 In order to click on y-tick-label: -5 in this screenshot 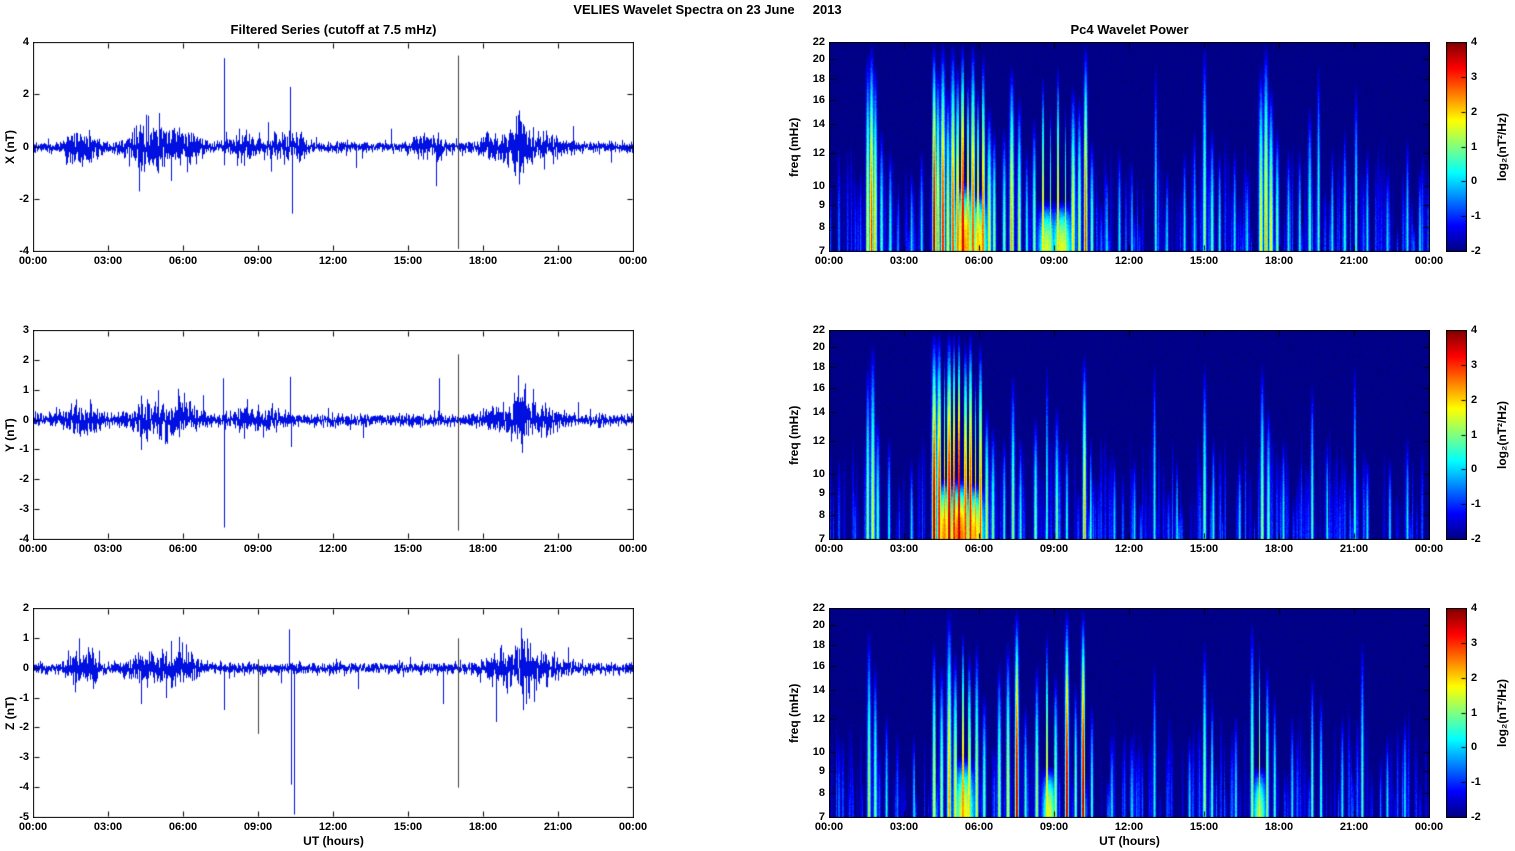, I will do `click(24, 817)`.